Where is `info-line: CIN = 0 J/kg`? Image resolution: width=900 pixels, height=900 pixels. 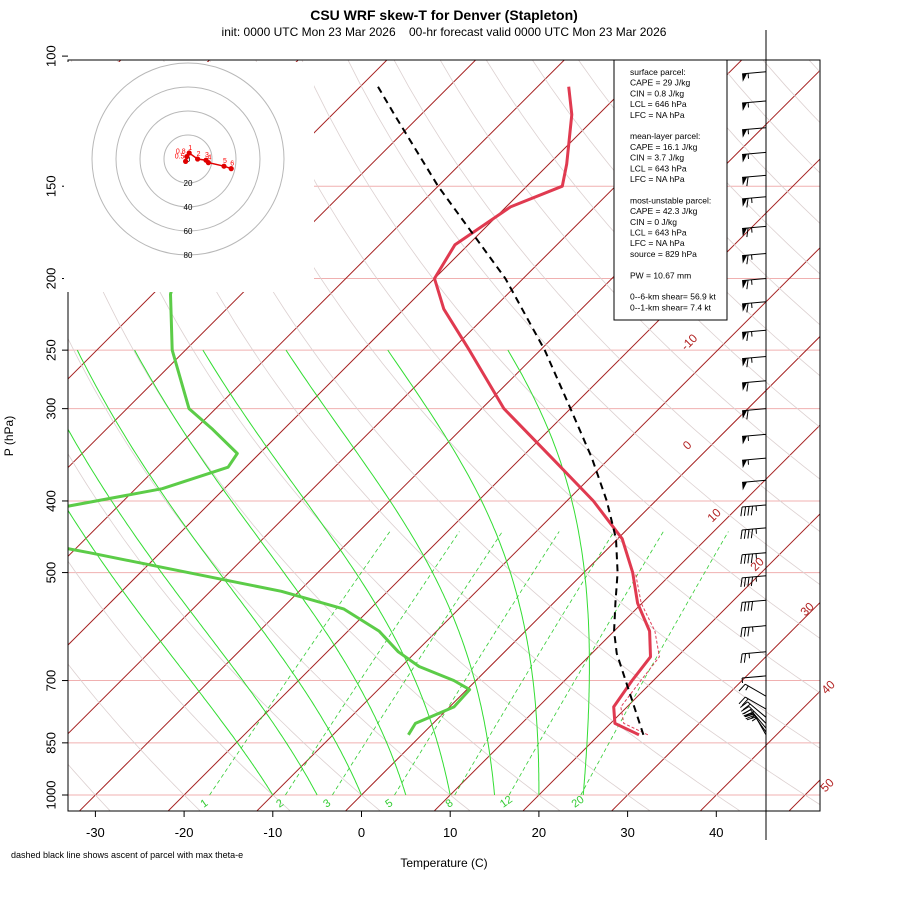 info-line: CIN = 0 J/kg is located at coordinates (653, 222).